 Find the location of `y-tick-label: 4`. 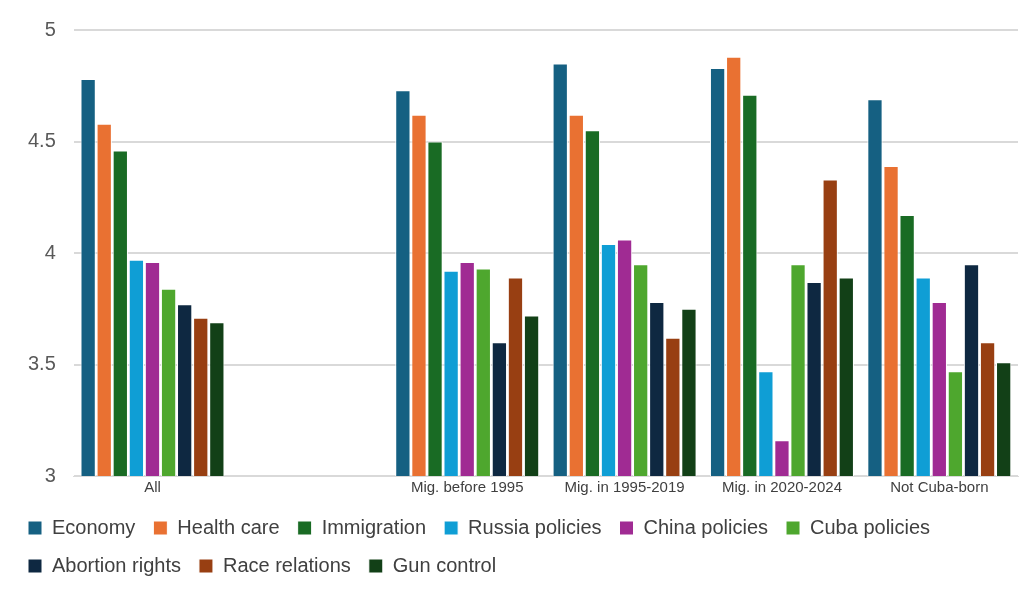

y-tick-label: 4 is located at coordinates (50, 251).